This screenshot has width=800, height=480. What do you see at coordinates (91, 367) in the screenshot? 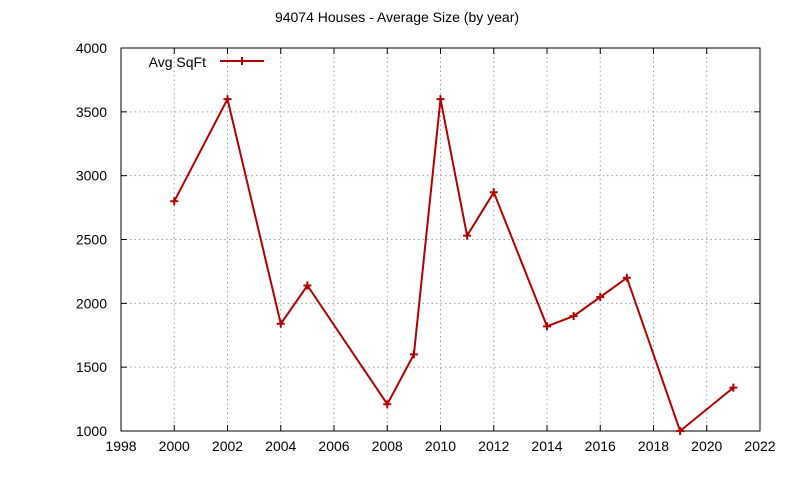
I see `y-tick-label: 1500` at bounding box center [91, 367].